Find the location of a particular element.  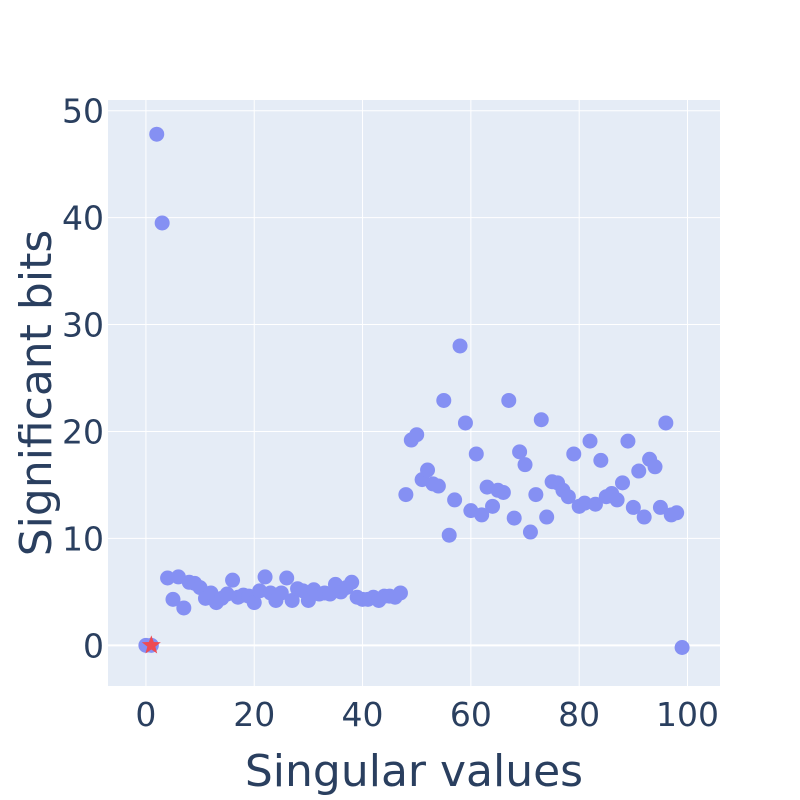

x-tick-label: 40 is located at coordinates (363, 714).